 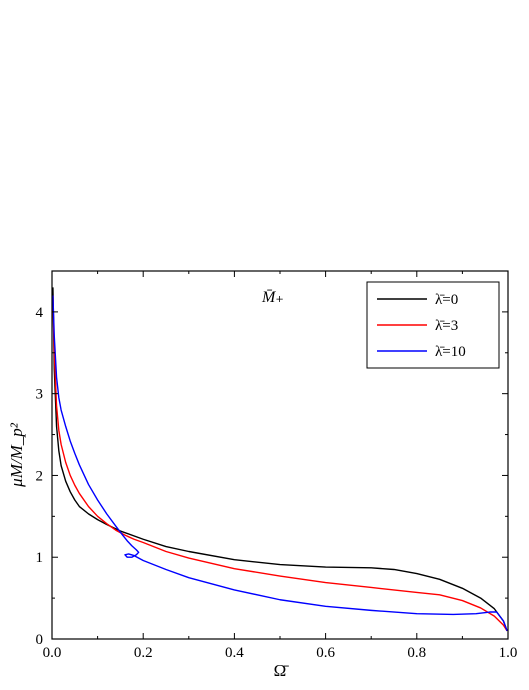 I want to click on y-tick-label: 4, so click(x=40, y=313).